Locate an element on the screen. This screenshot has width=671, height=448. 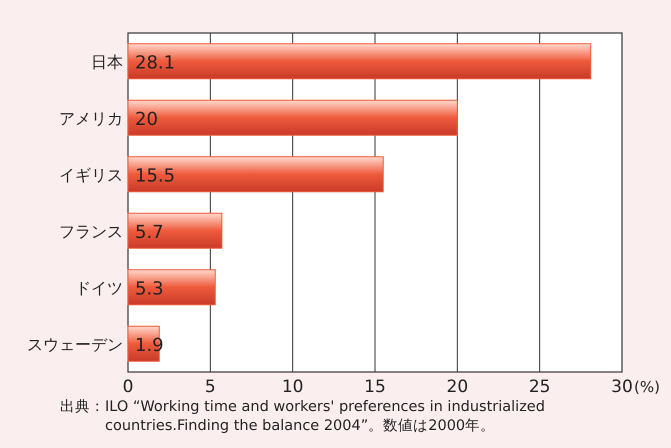
source-note: 出典：ILO “Working time and workers' preferences in industrialized countries.Finding the balance 2004”。数値は2000年。 is located at coordinates (303, 417).